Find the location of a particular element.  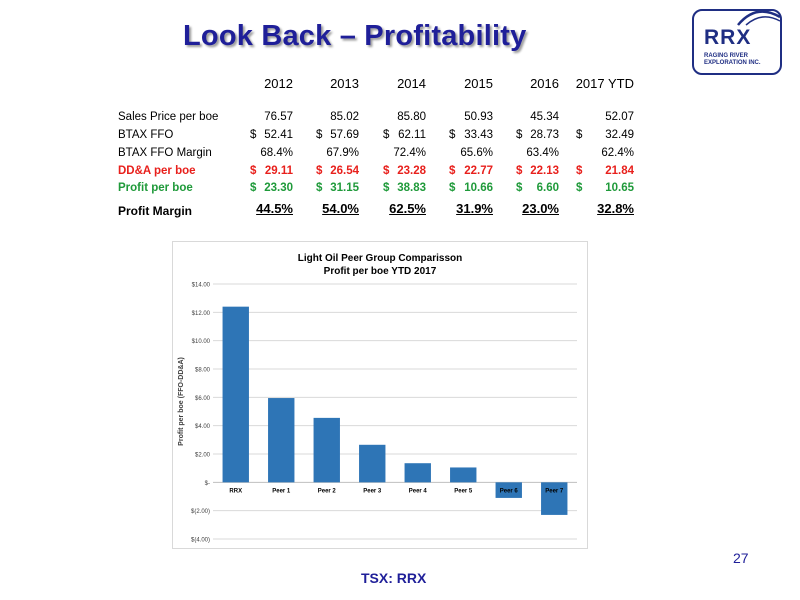

year-header: 2016 is located at coordinates (544, 83).